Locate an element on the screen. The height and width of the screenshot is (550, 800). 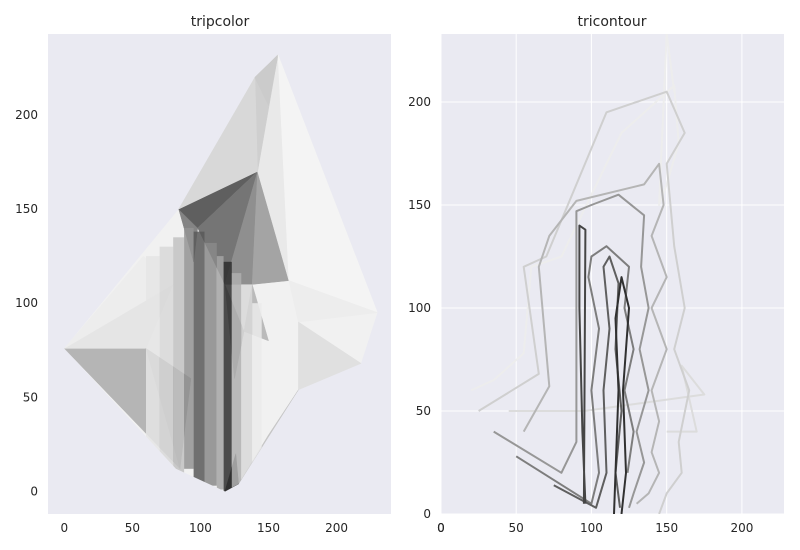
tripcolor-title: tripcolor is located at coordinates (220, 22).